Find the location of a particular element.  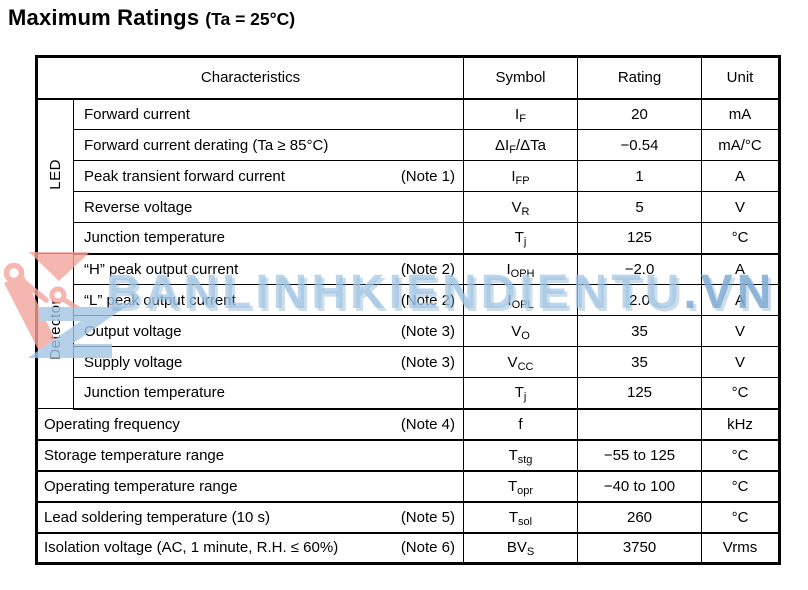

table-header: Characteristics Symbol Rating Unit is located at coordinates (408, 78).